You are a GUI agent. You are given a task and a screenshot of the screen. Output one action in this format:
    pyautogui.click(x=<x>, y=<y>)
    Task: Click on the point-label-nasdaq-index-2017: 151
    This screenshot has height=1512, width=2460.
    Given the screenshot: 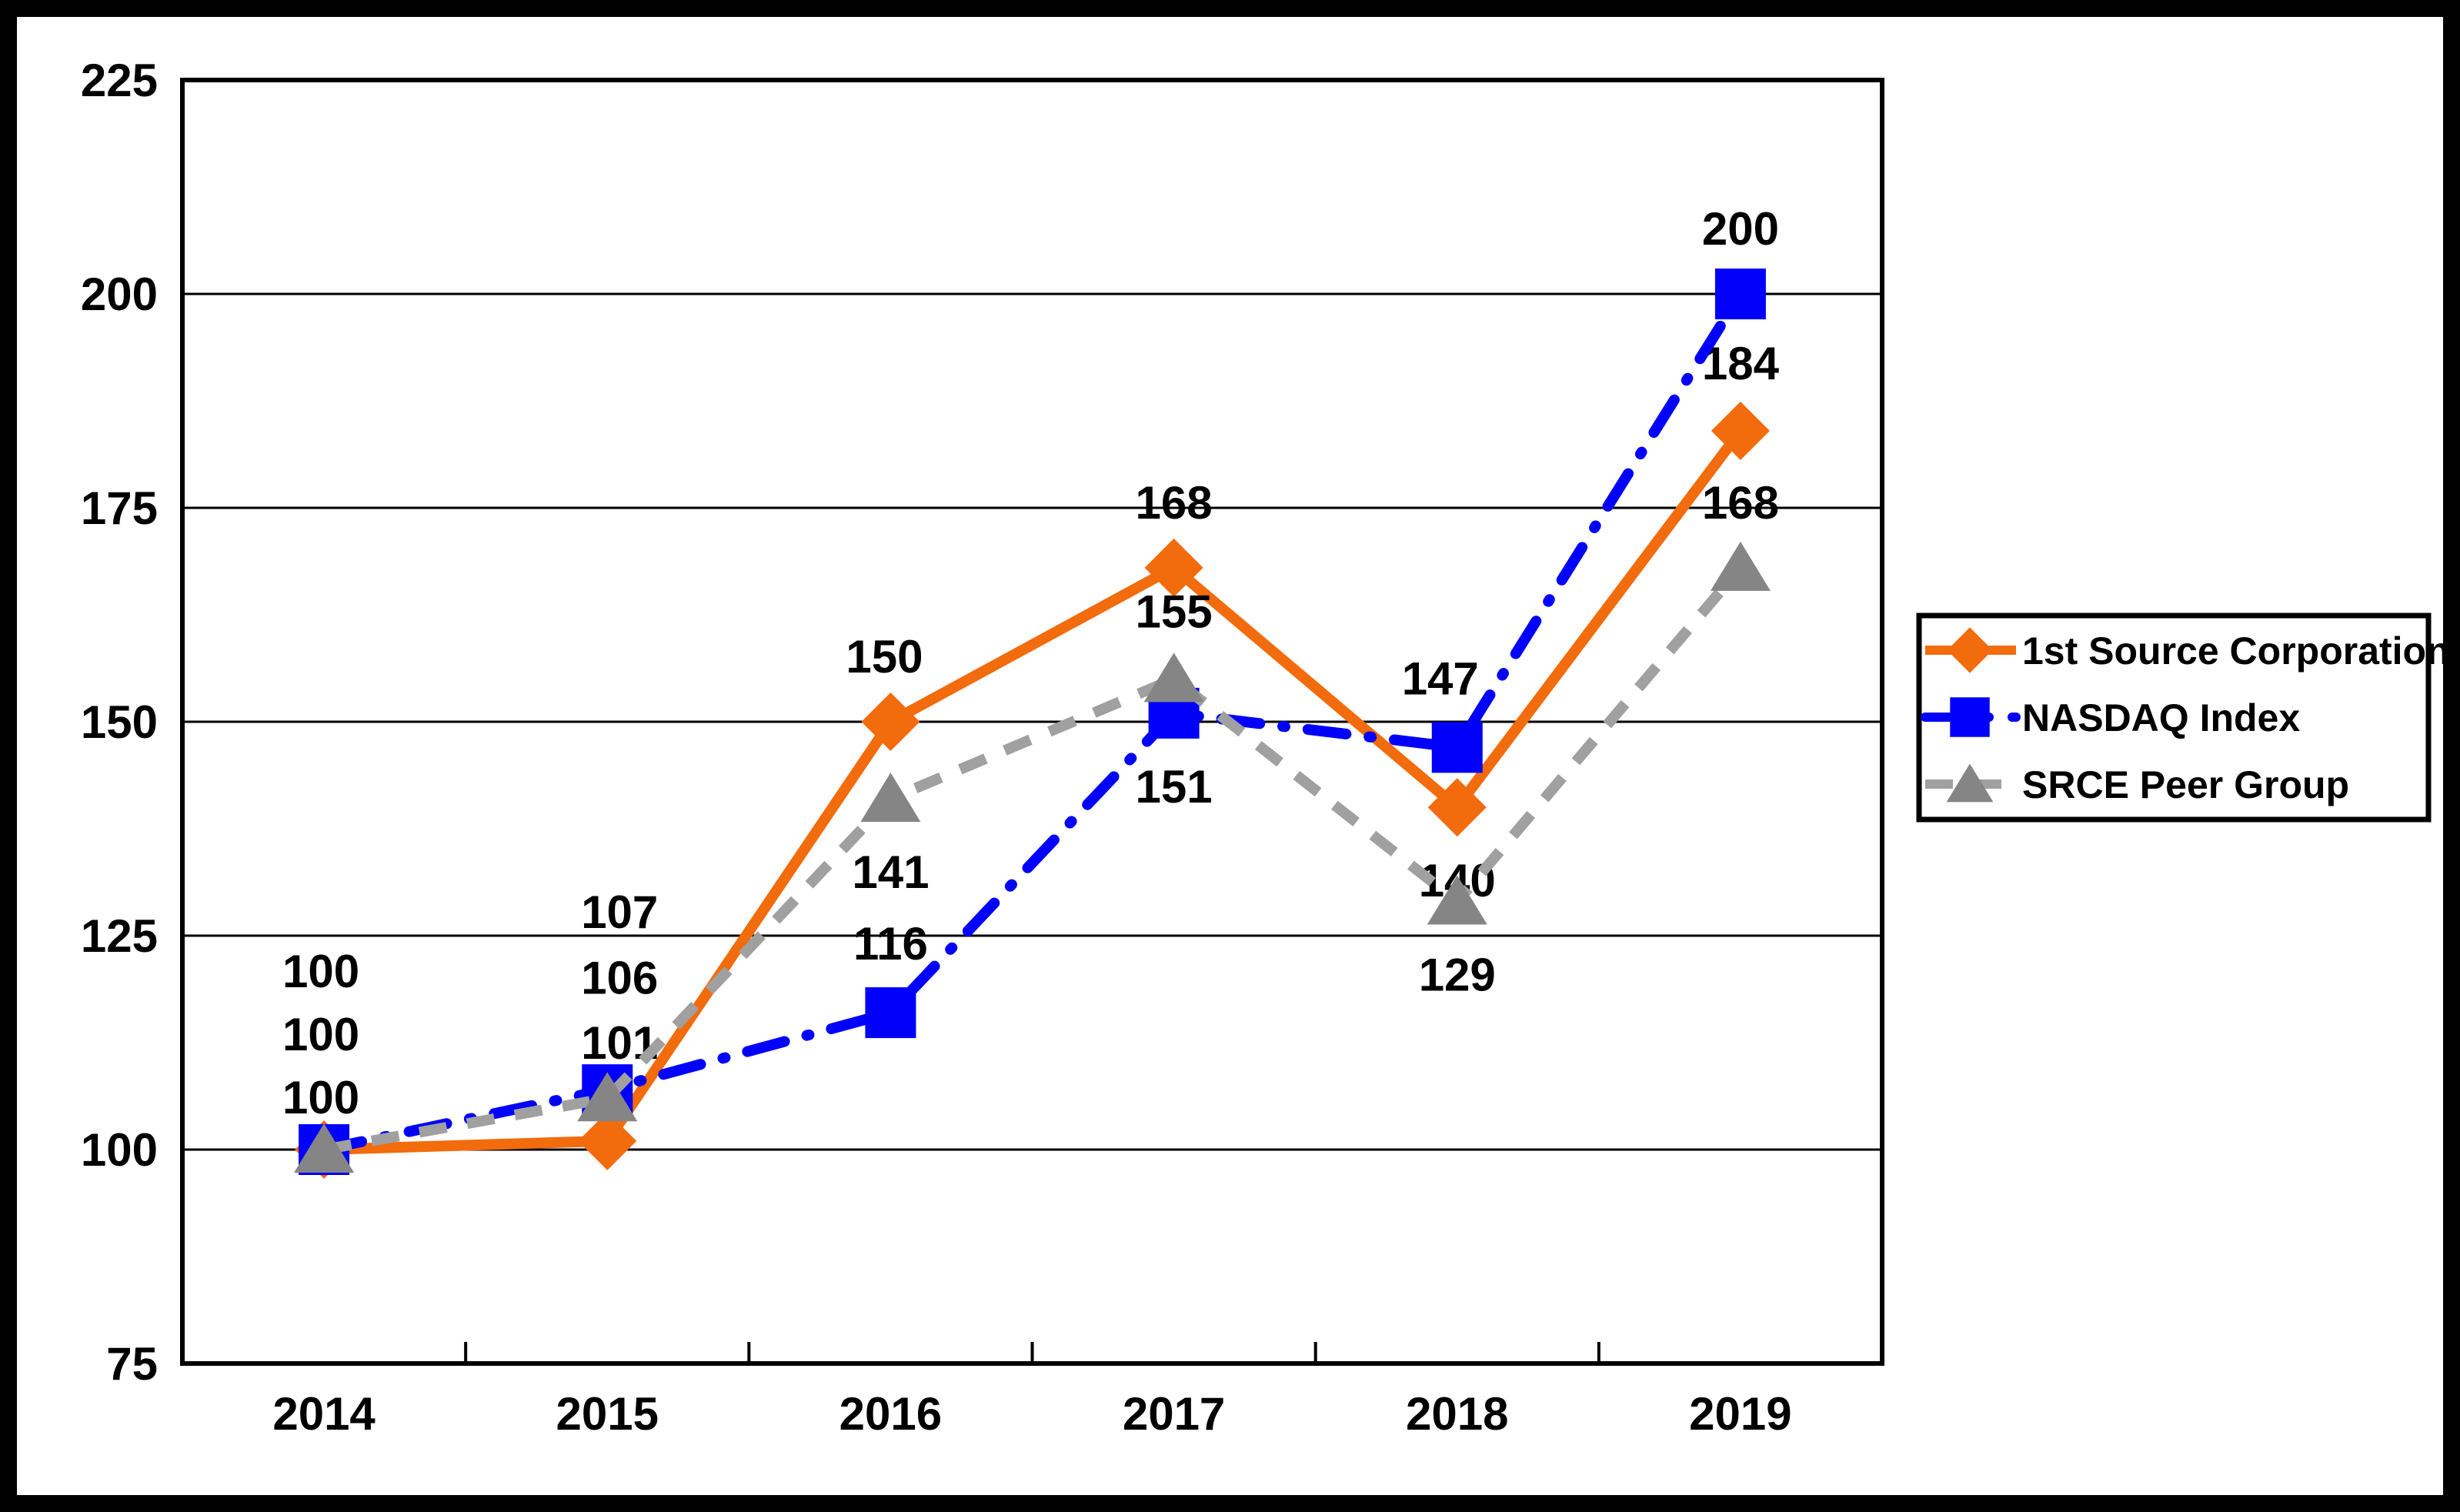 What is the action you would take?
    pyautogui.click(x=1174, y=787)
    